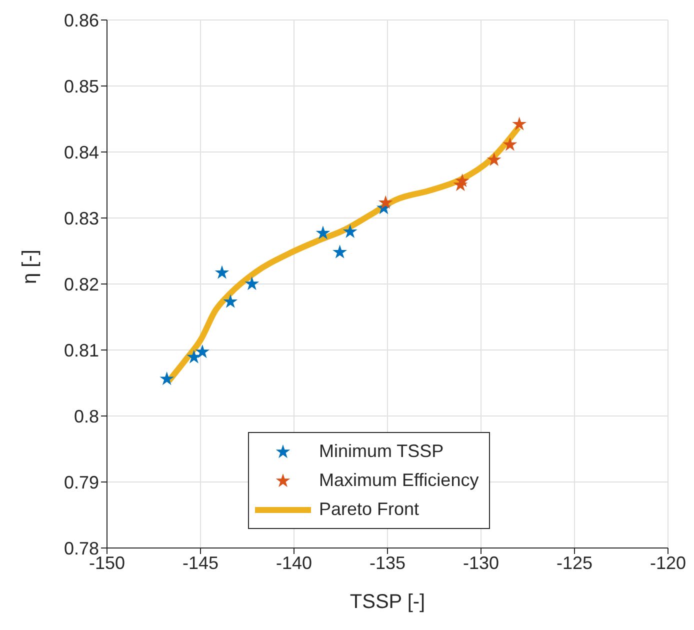 The width and height of the screenshot is (694, 630). Describe the element at coordinates (81, 284) in the screenshot. I see `y-tick-label: 0.82` at that location.